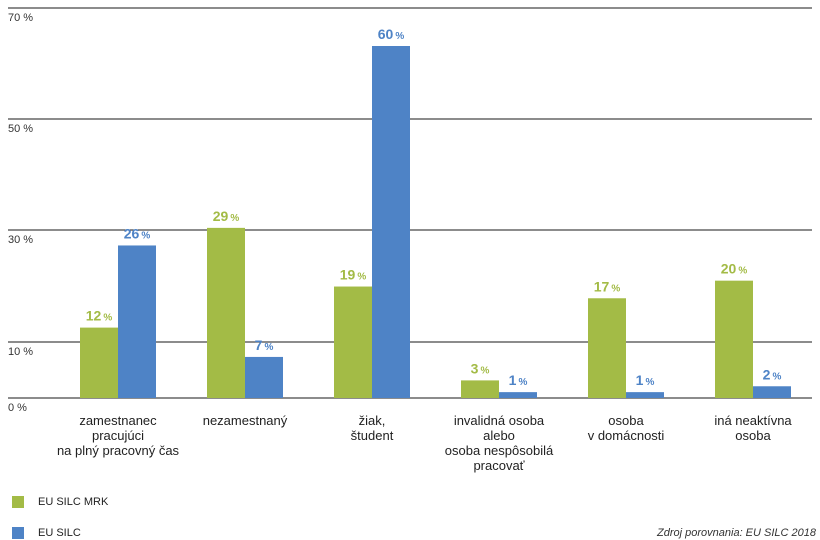 The image size is (820, 540). I want to click on category-label: iná neaktívna, so click(753, 420).